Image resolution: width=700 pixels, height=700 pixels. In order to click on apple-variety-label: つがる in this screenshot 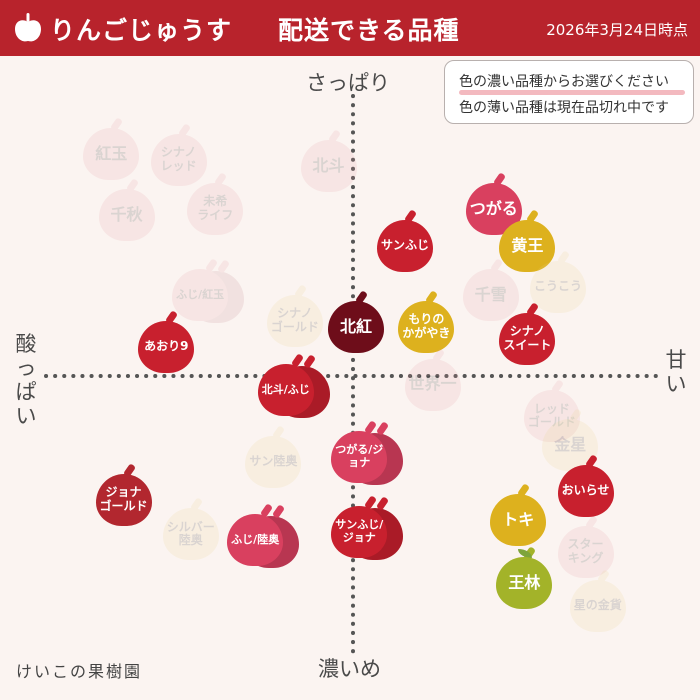, I will do `click(493, 208)`.